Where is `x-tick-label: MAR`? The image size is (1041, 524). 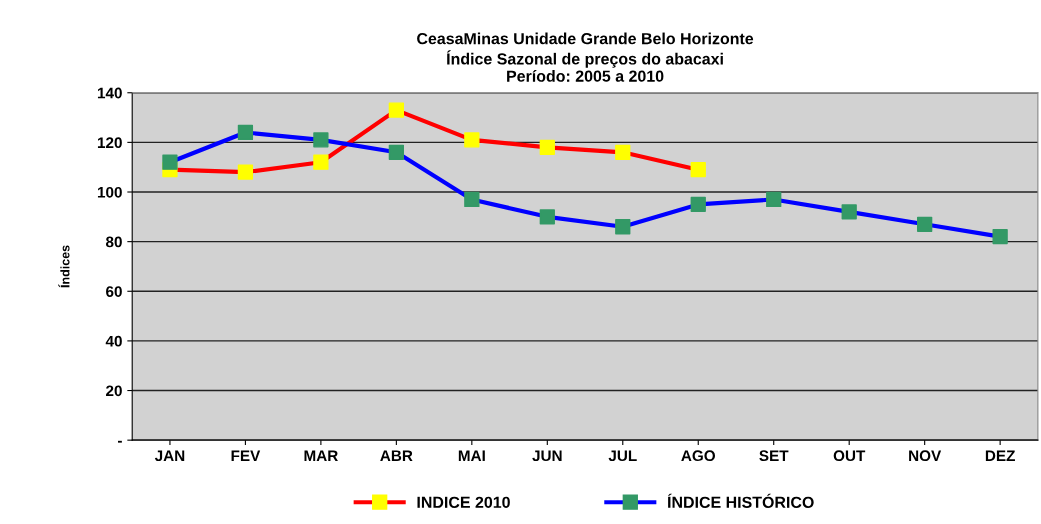
x-tick-label: MAR is located at coordinates (321, 455).